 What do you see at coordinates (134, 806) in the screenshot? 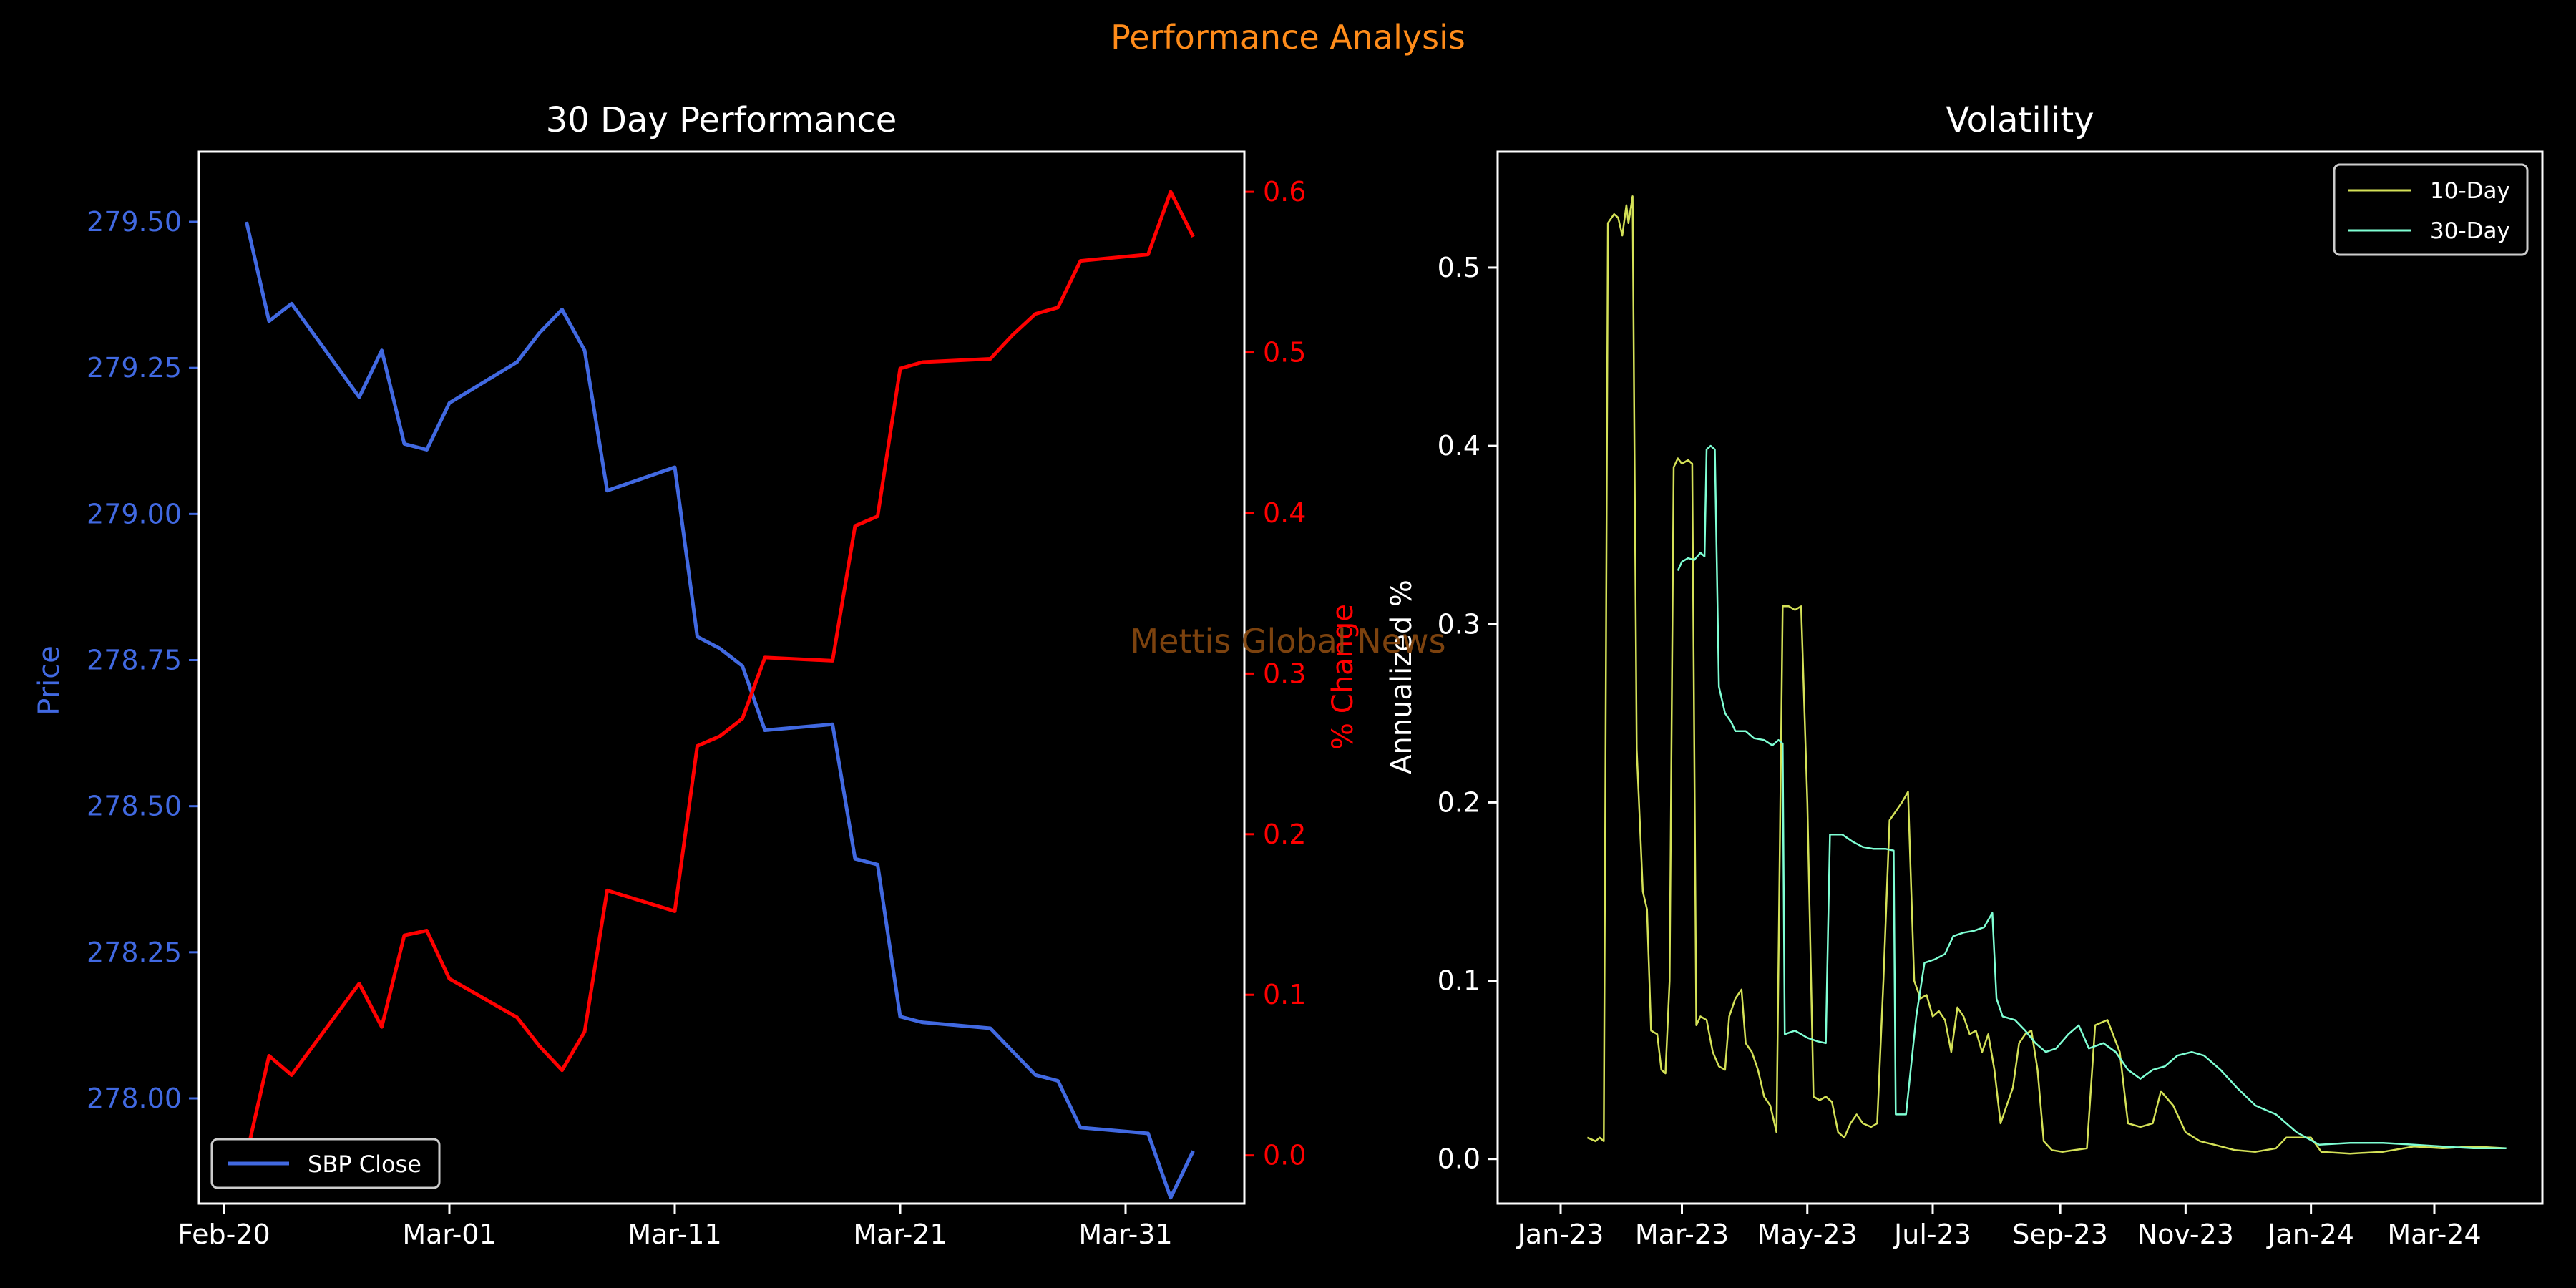
I see `y-tick-label-left: 278.50` at bounding box center [134, 806].